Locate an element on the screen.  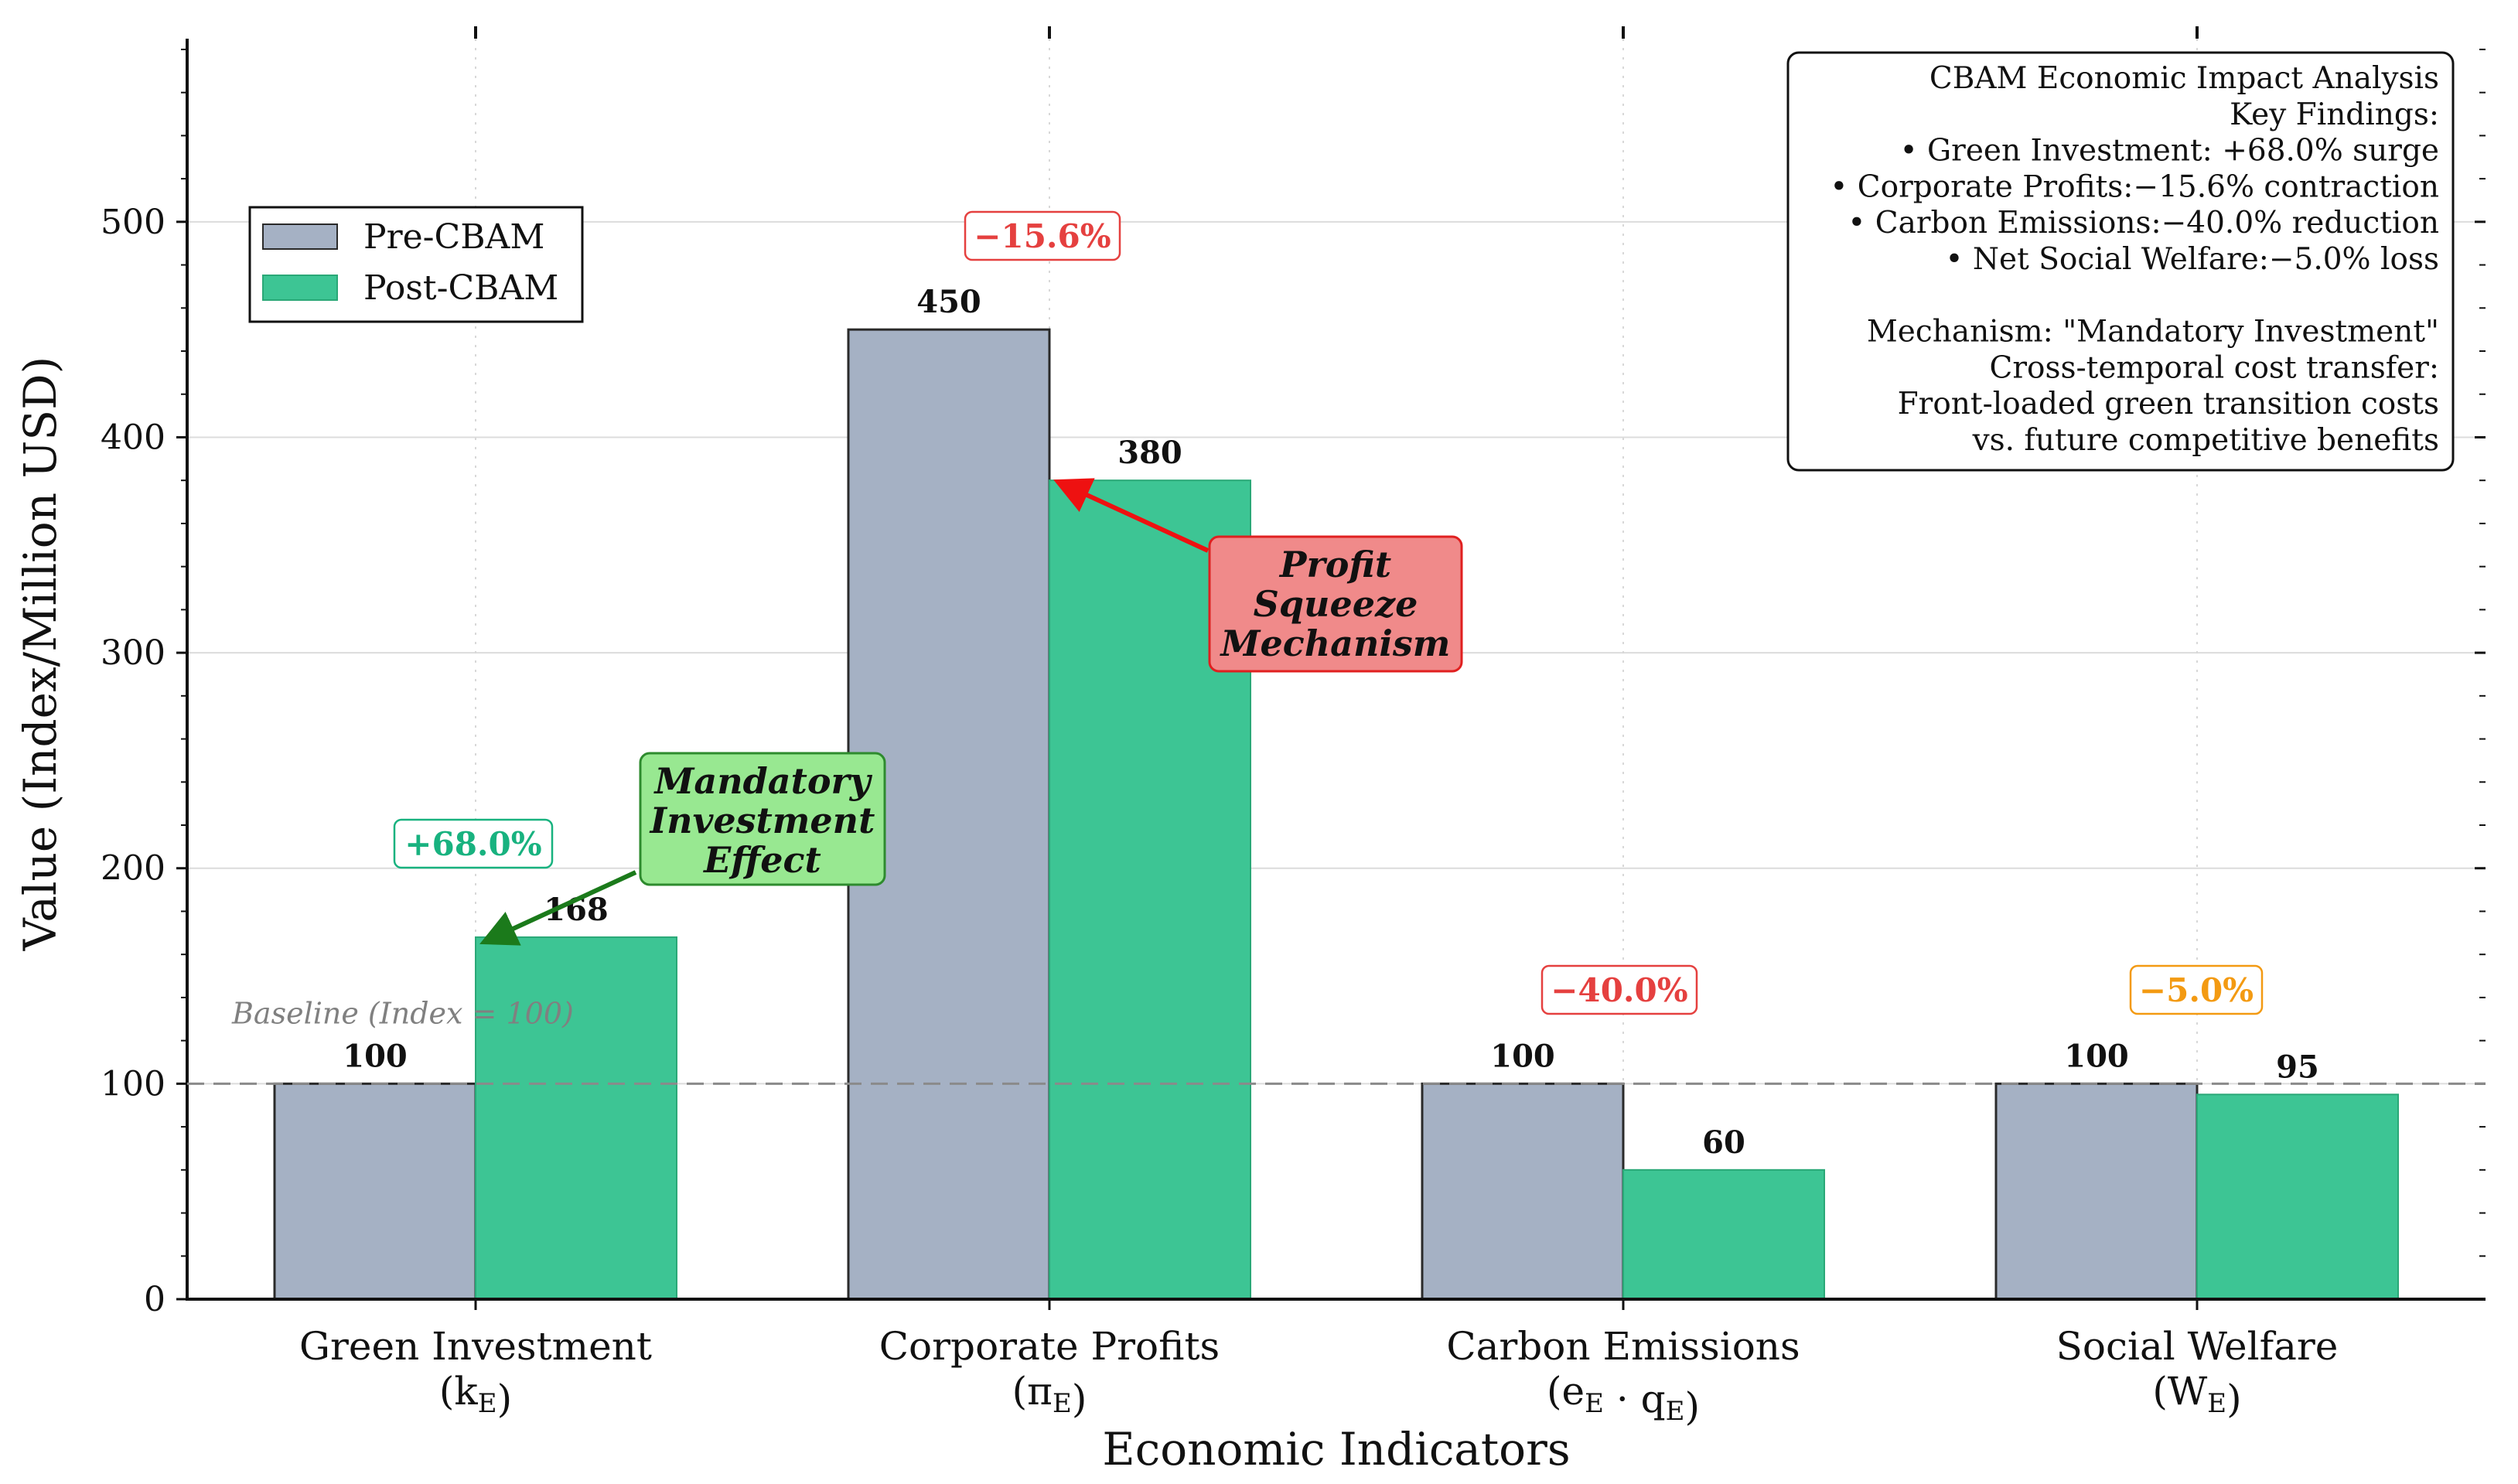
symbol-part: q is located at coordinates (1654, 1399).